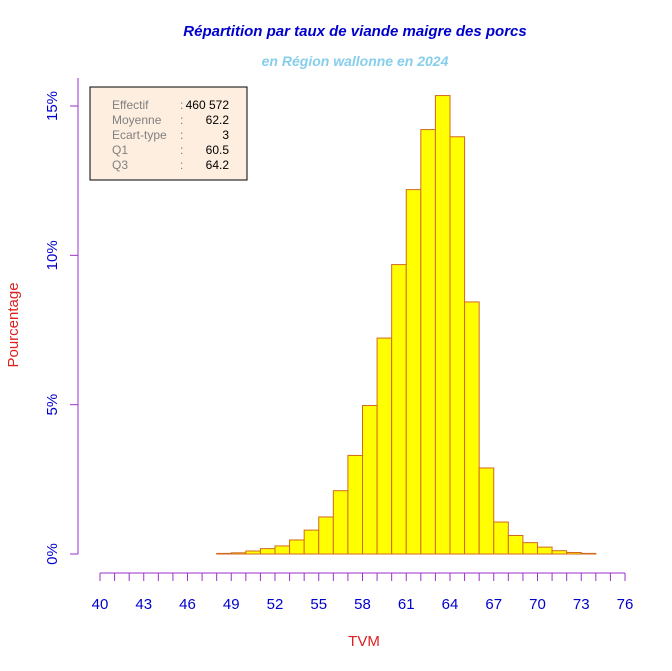 This screenshot has height=671, width=672. What do you see at coordinates (100, 604) in the screenshot?
I see `x-tick-label: 40` at bounding box center [100, 604].